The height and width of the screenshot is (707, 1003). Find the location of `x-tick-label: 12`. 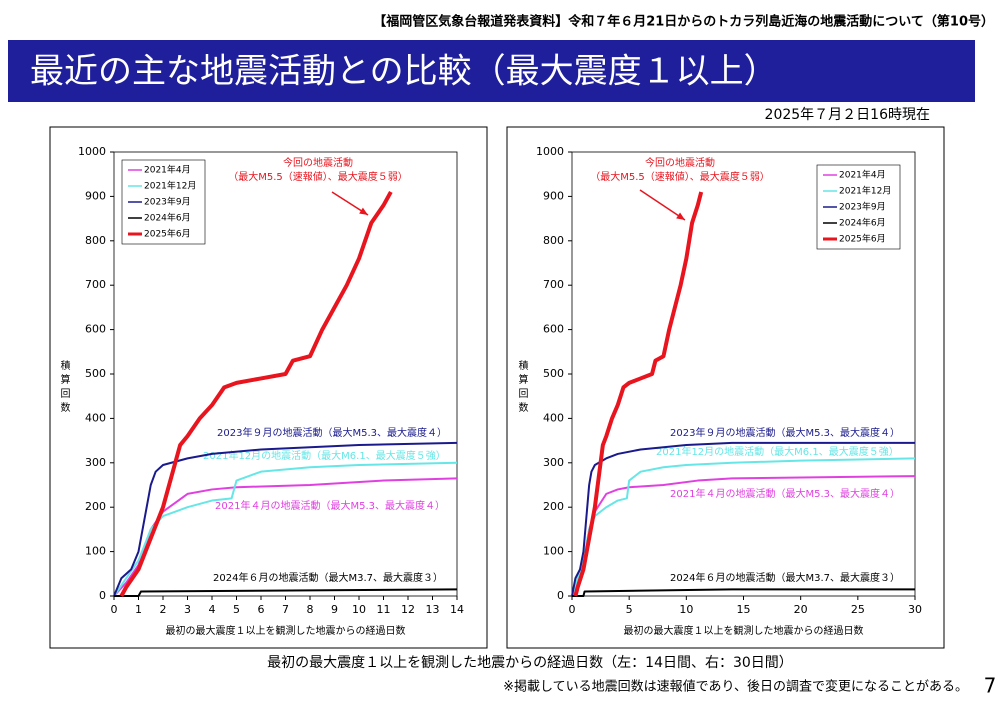

x-tick-label: 12 is located at coordinates (408, 609).